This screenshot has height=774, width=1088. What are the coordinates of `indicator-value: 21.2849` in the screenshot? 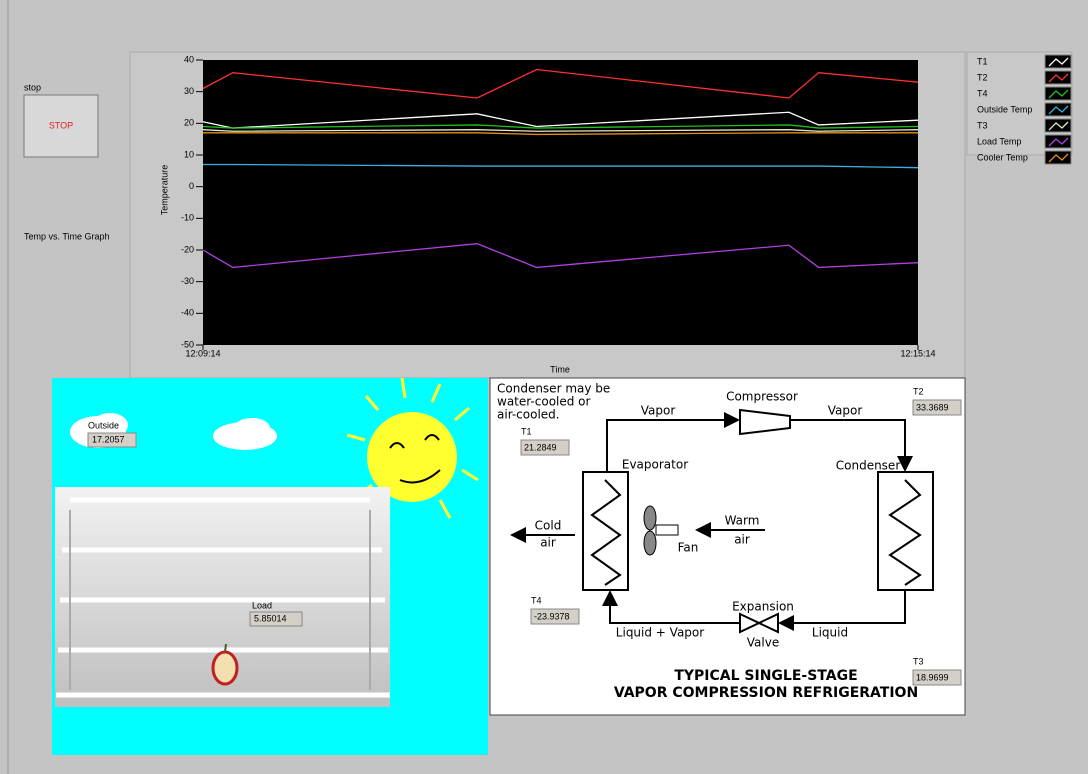 It's located at (540, 447).